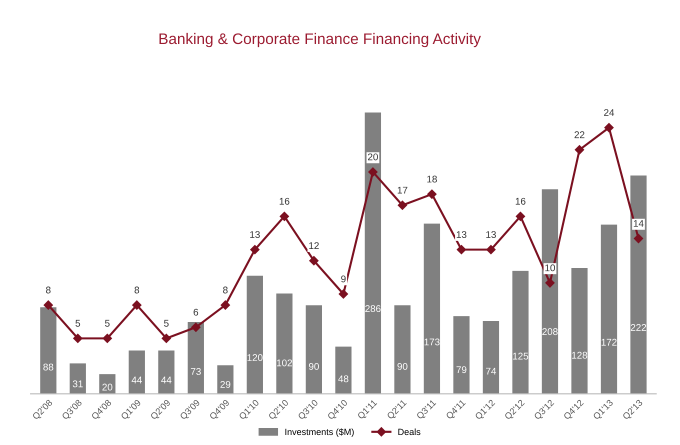 The image size is (680, 445). What do you see at coordinates (320, 40) in the screenshot?
I see `chart-title: Banking & Corporate Finance Financing Activity` at bounding box center [320, 40].